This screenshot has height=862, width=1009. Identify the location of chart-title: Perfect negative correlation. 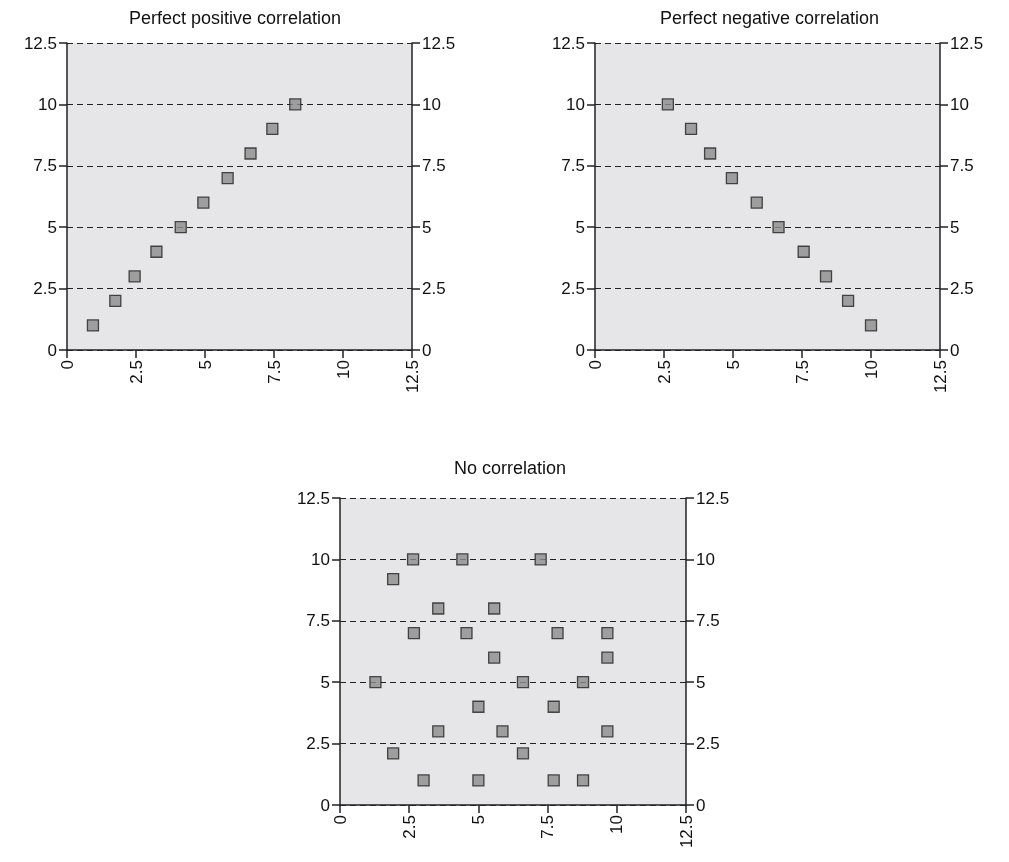
(769, 18).